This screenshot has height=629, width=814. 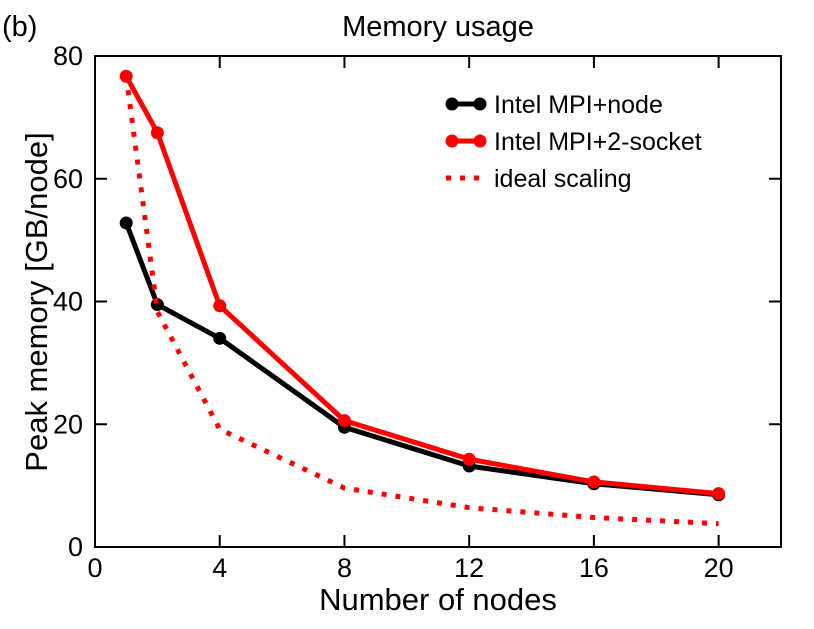 What do you see at coordinates (578, 105) in the screenshot?
I see `legend-label-intel-mpi-node: Intel MPI+node` at bounding box center [578, 105].